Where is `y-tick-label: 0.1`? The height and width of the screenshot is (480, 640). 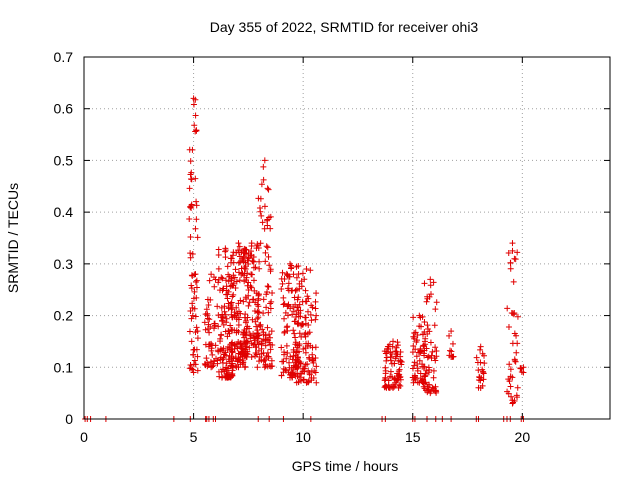 y-tick-label: 0.1 is located at coordinates (64, 367).